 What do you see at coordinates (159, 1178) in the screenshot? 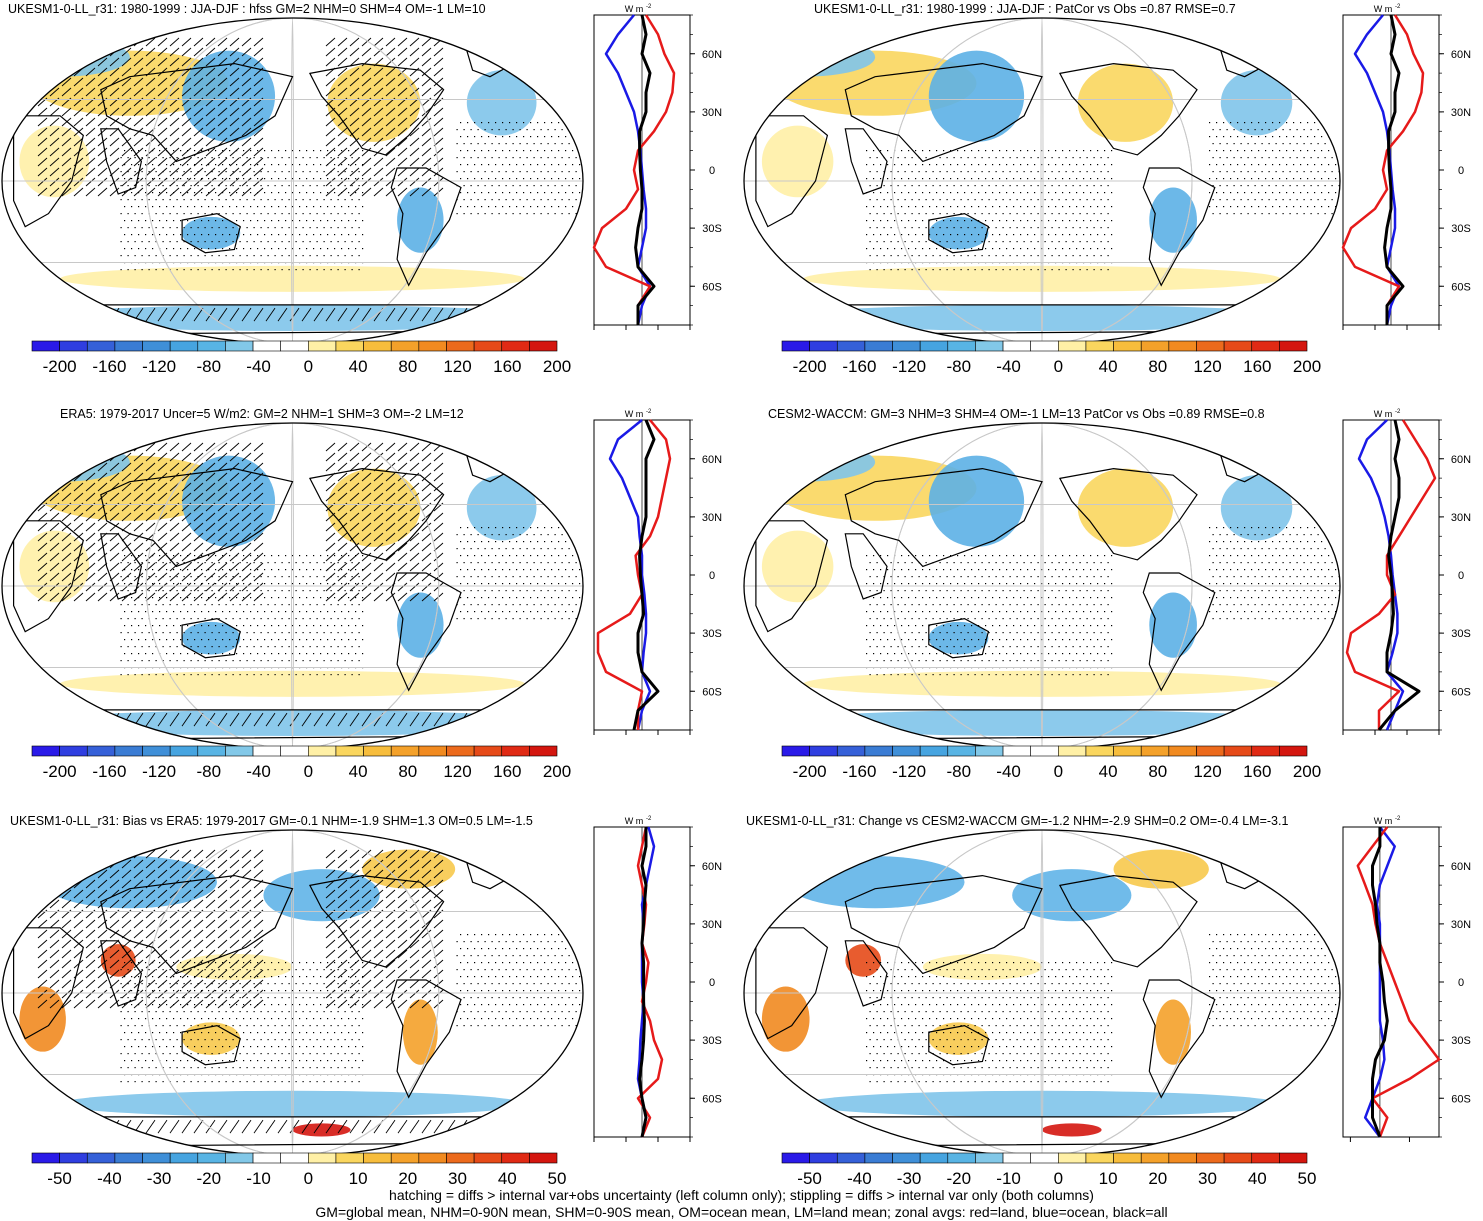
I see `colorbar-tick-label: -30` at bounding box center [159, 1178].